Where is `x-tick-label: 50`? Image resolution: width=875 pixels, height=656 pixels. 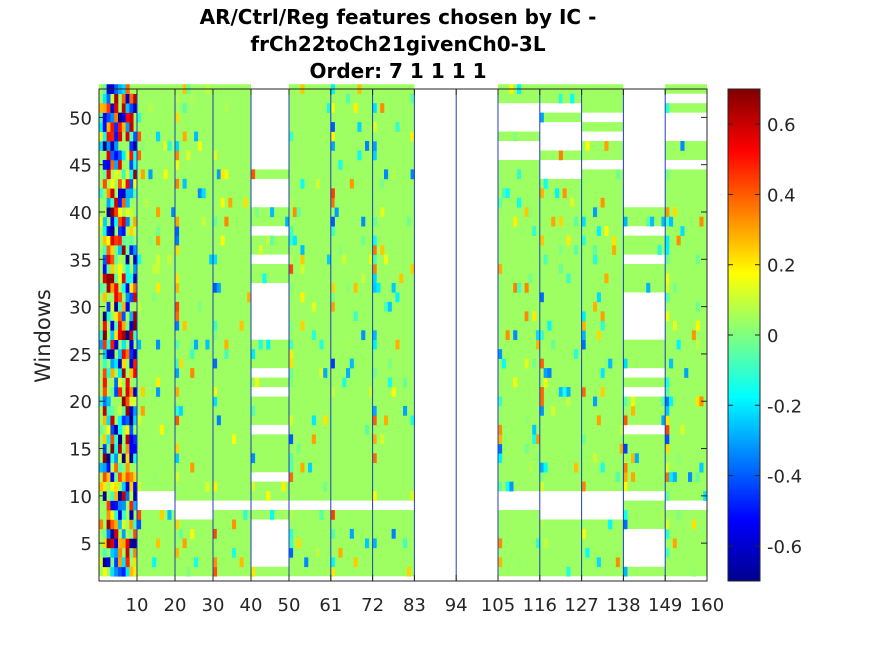 x-tick-label: 50 is located at coordinates (289, 605).